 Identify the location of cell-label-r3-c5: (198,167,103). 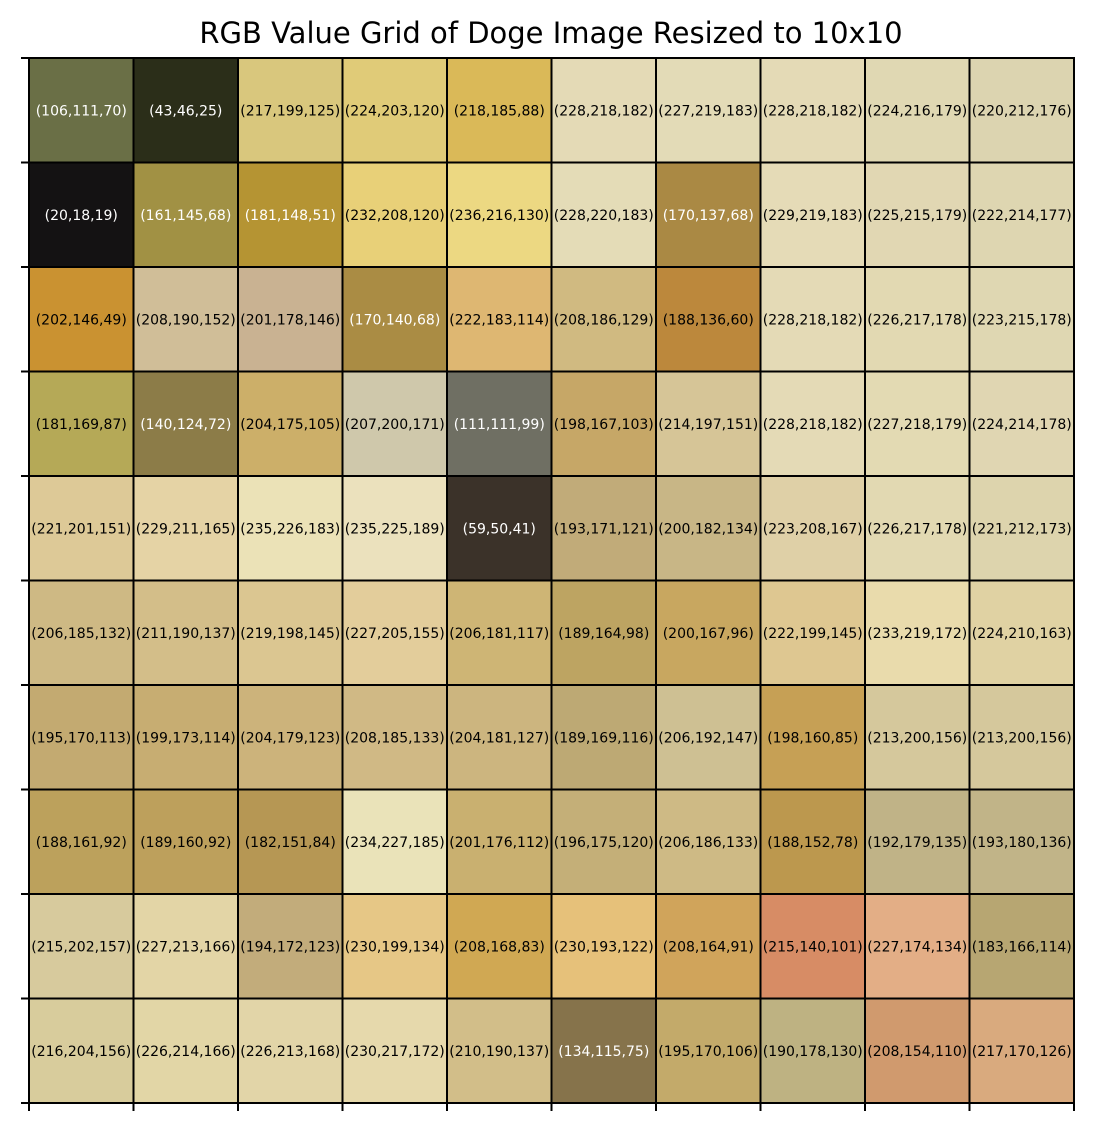
(604, 425).